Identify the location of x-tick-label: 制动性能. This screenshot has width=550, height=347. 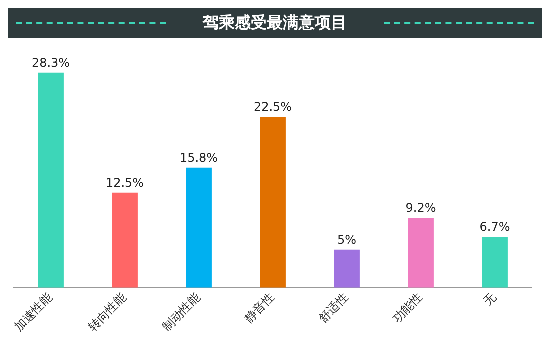
(181, 312).